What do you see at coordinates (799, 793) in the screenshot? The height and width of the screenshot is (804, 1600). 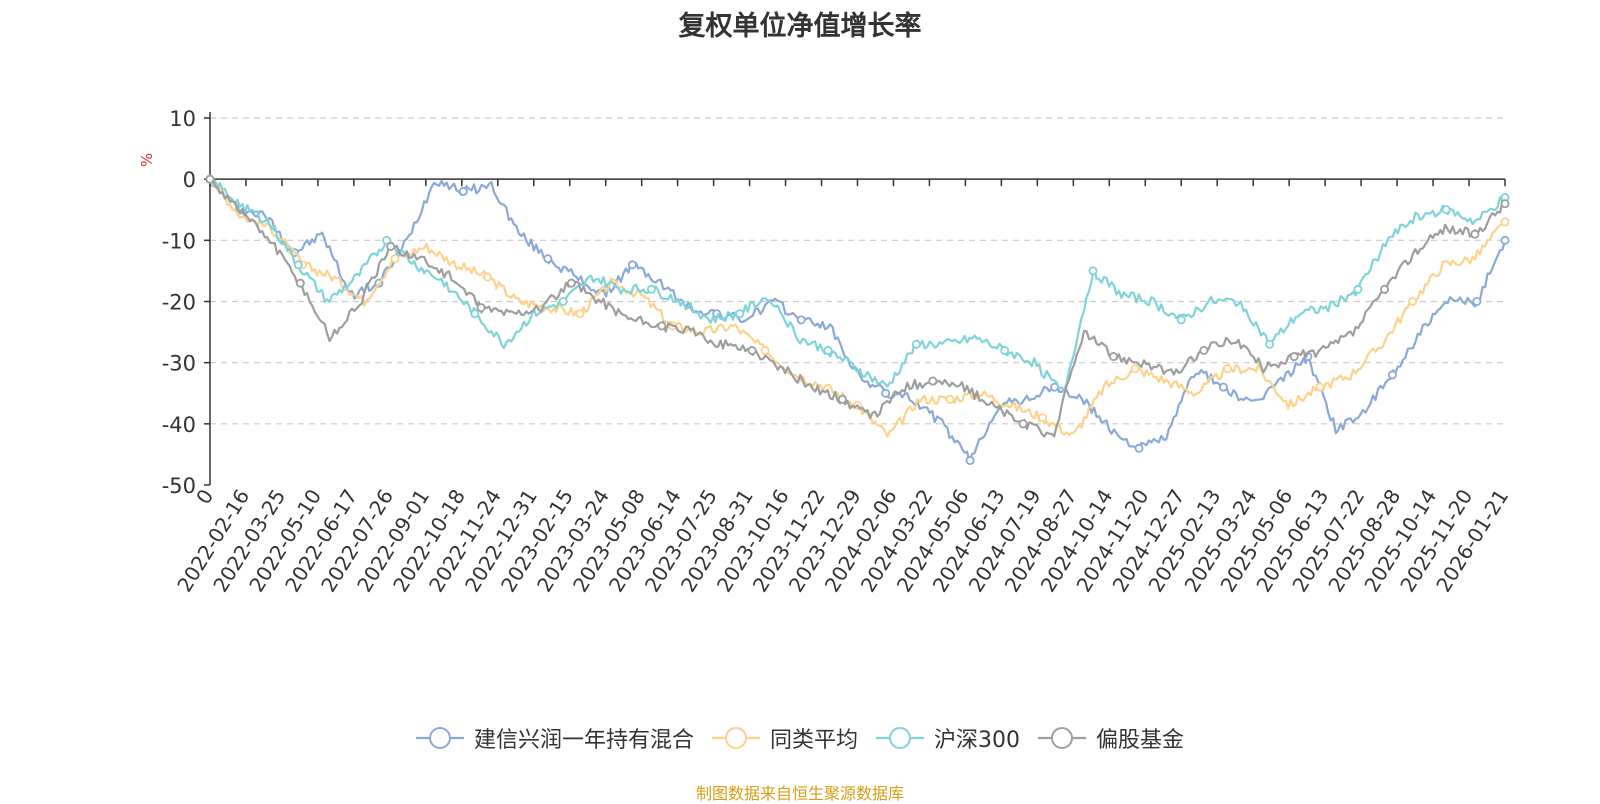 I see `source-note: 制图数据来自恒生聚源数据库` at bounding box center [799, 793].